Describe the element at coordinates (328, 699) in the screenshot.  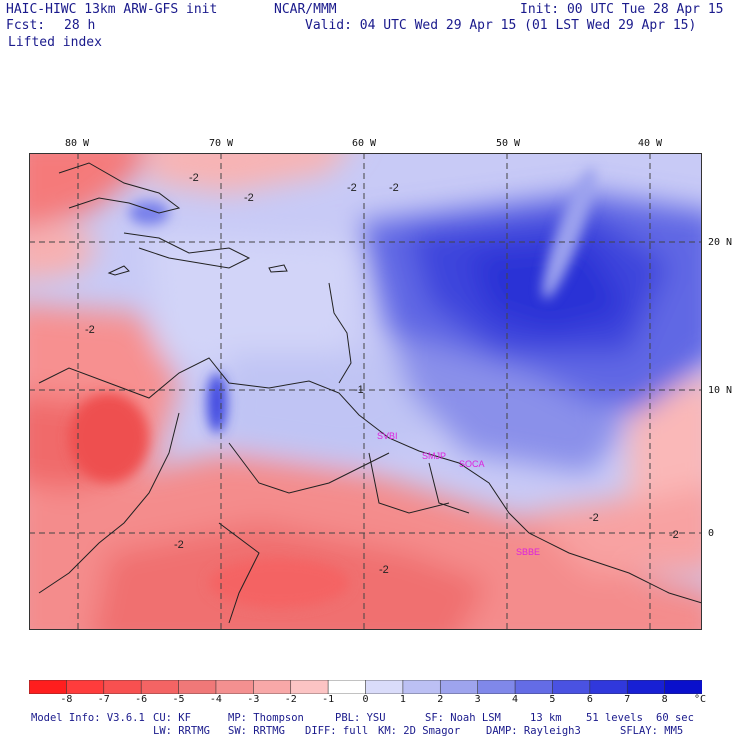
I see `colorbar-label: -1` at that location.